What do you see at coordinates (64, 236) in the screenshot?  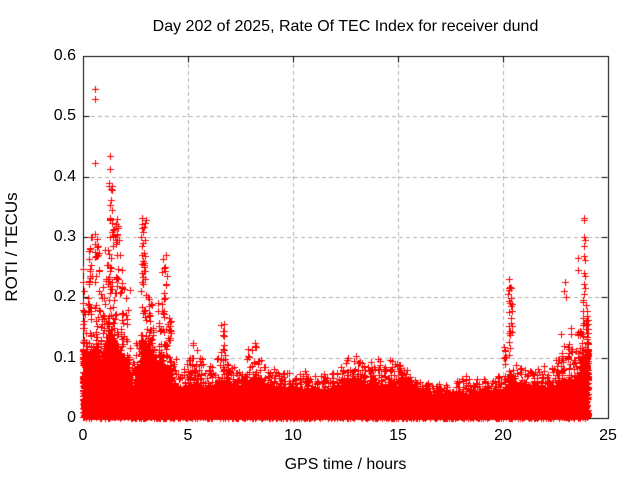 I see `y-tick-label: 0.3` at bounding box center [64, 236].